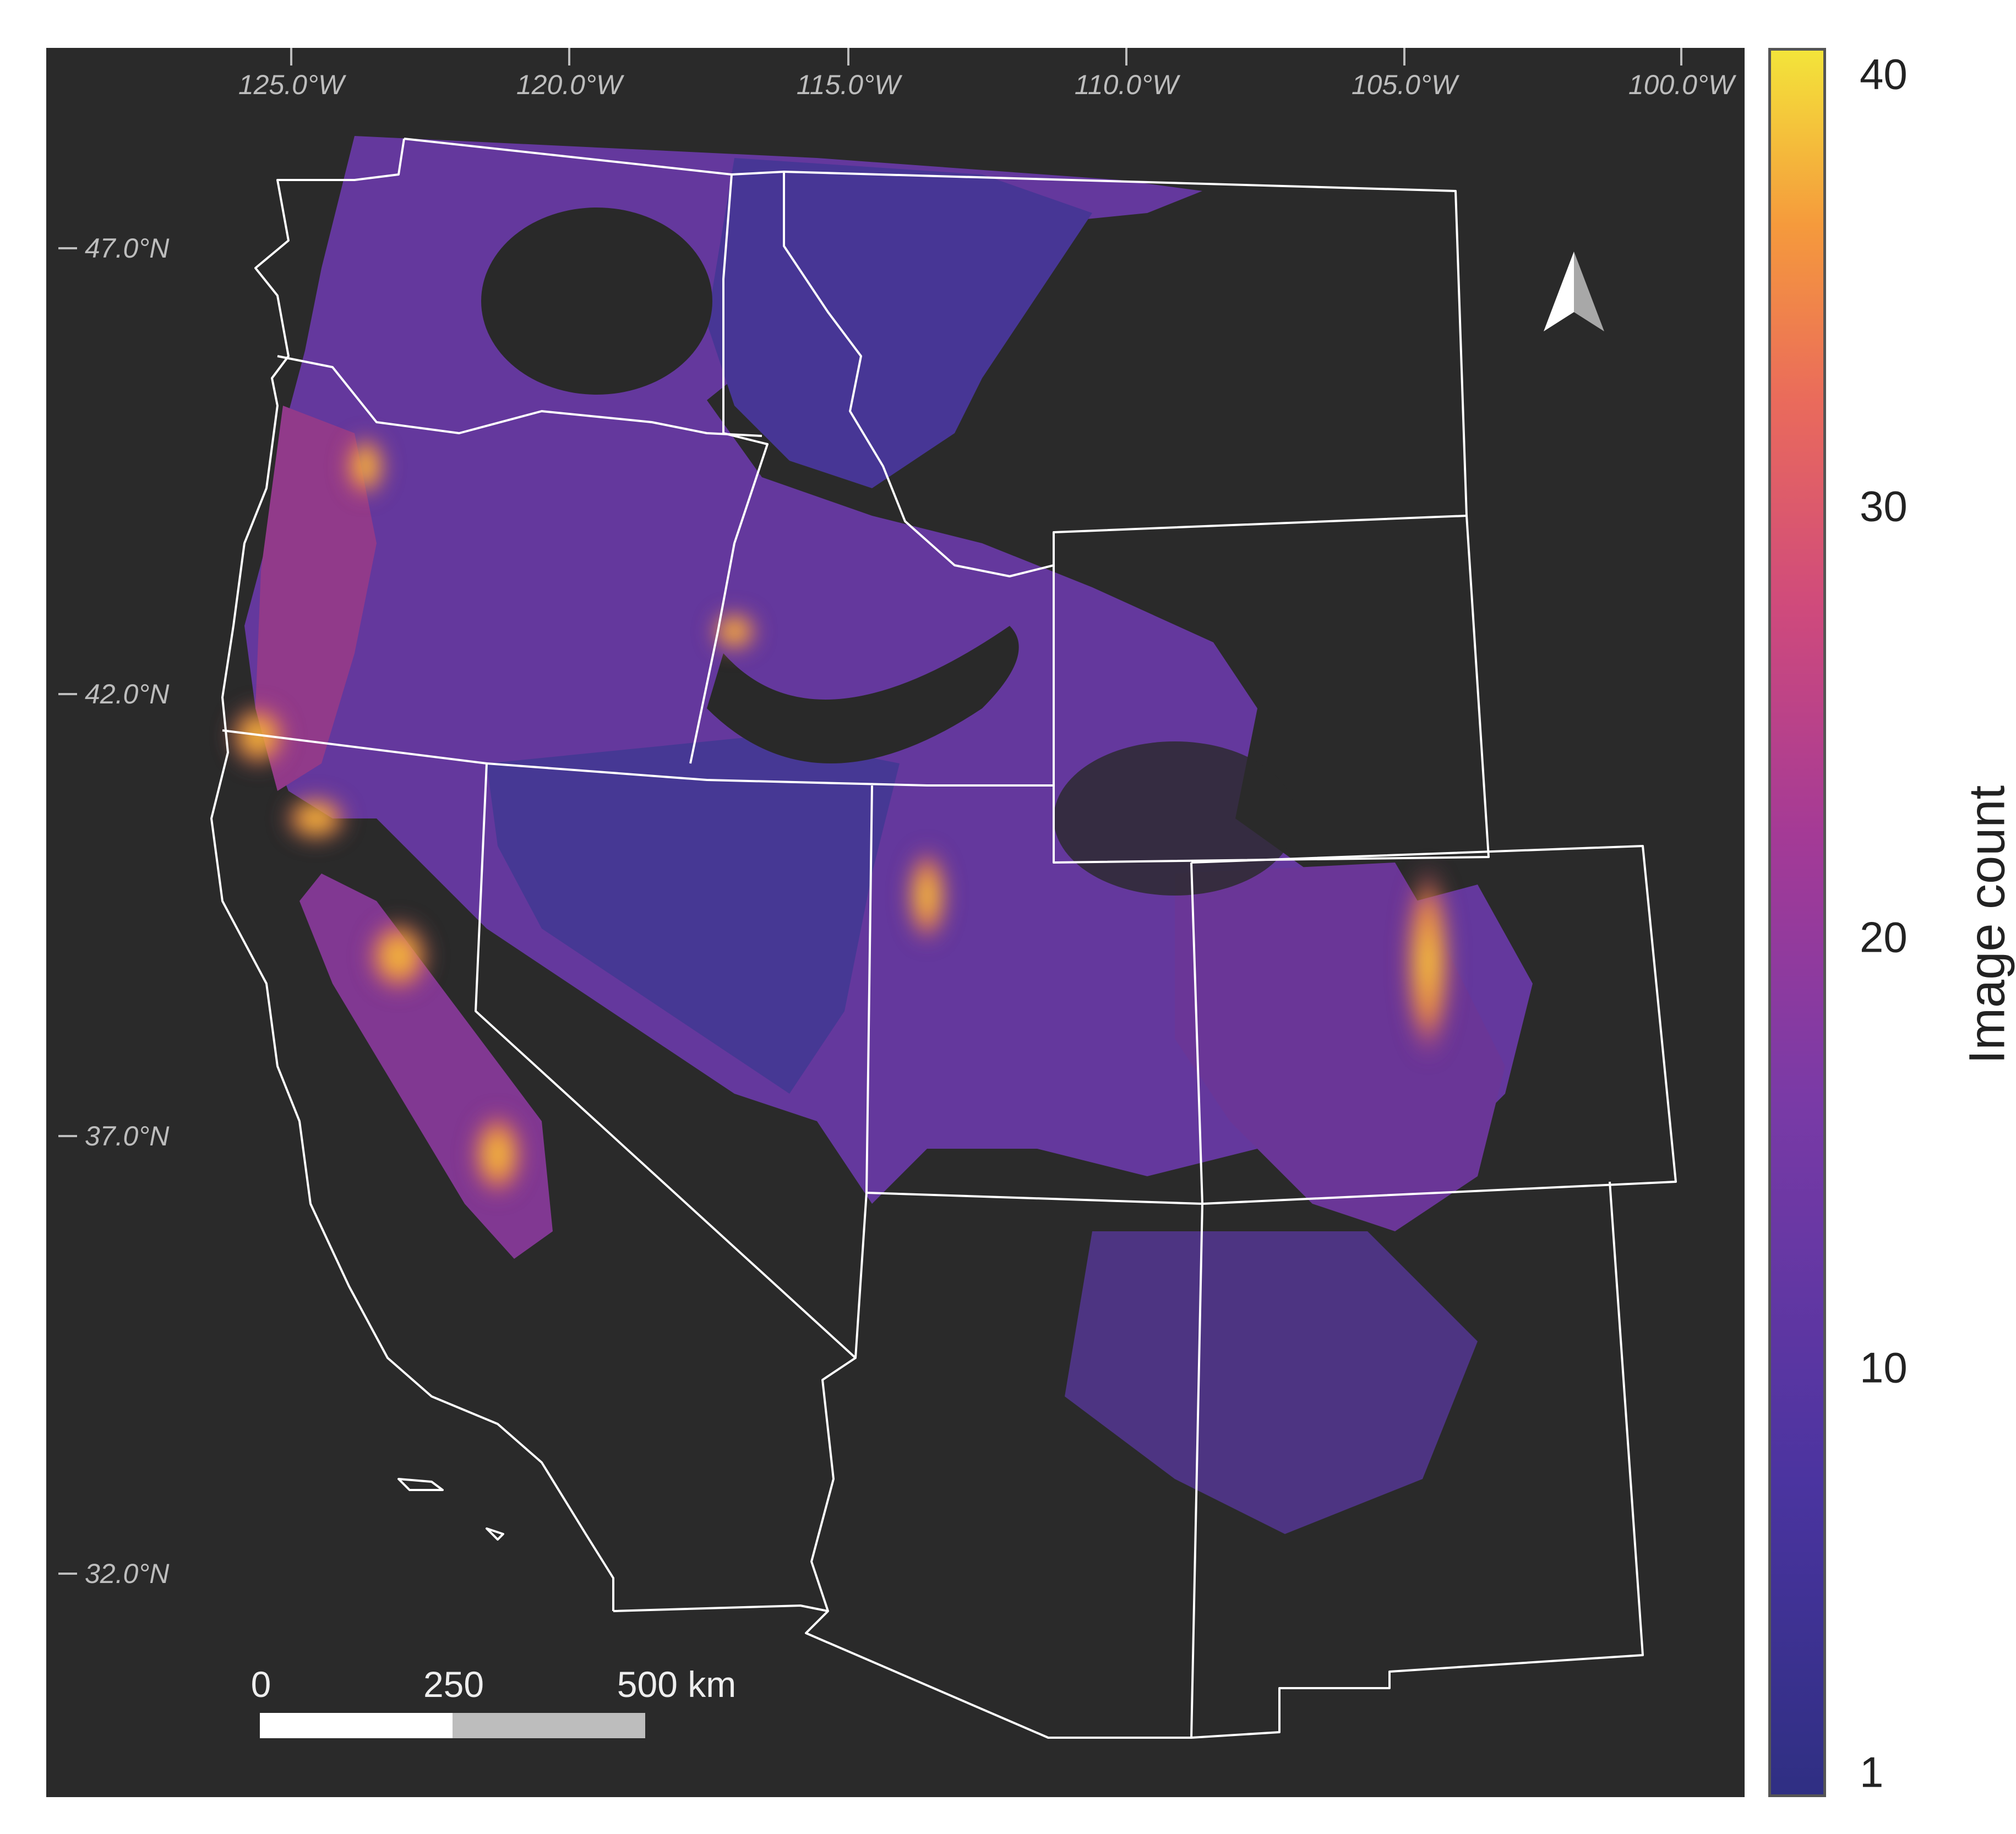 The image size is (2016, 1834). What do you see at coordinates (569, 84) in the screenshot?
I see `longitude-label: 120.0°W` at bounding box center [569, 84].